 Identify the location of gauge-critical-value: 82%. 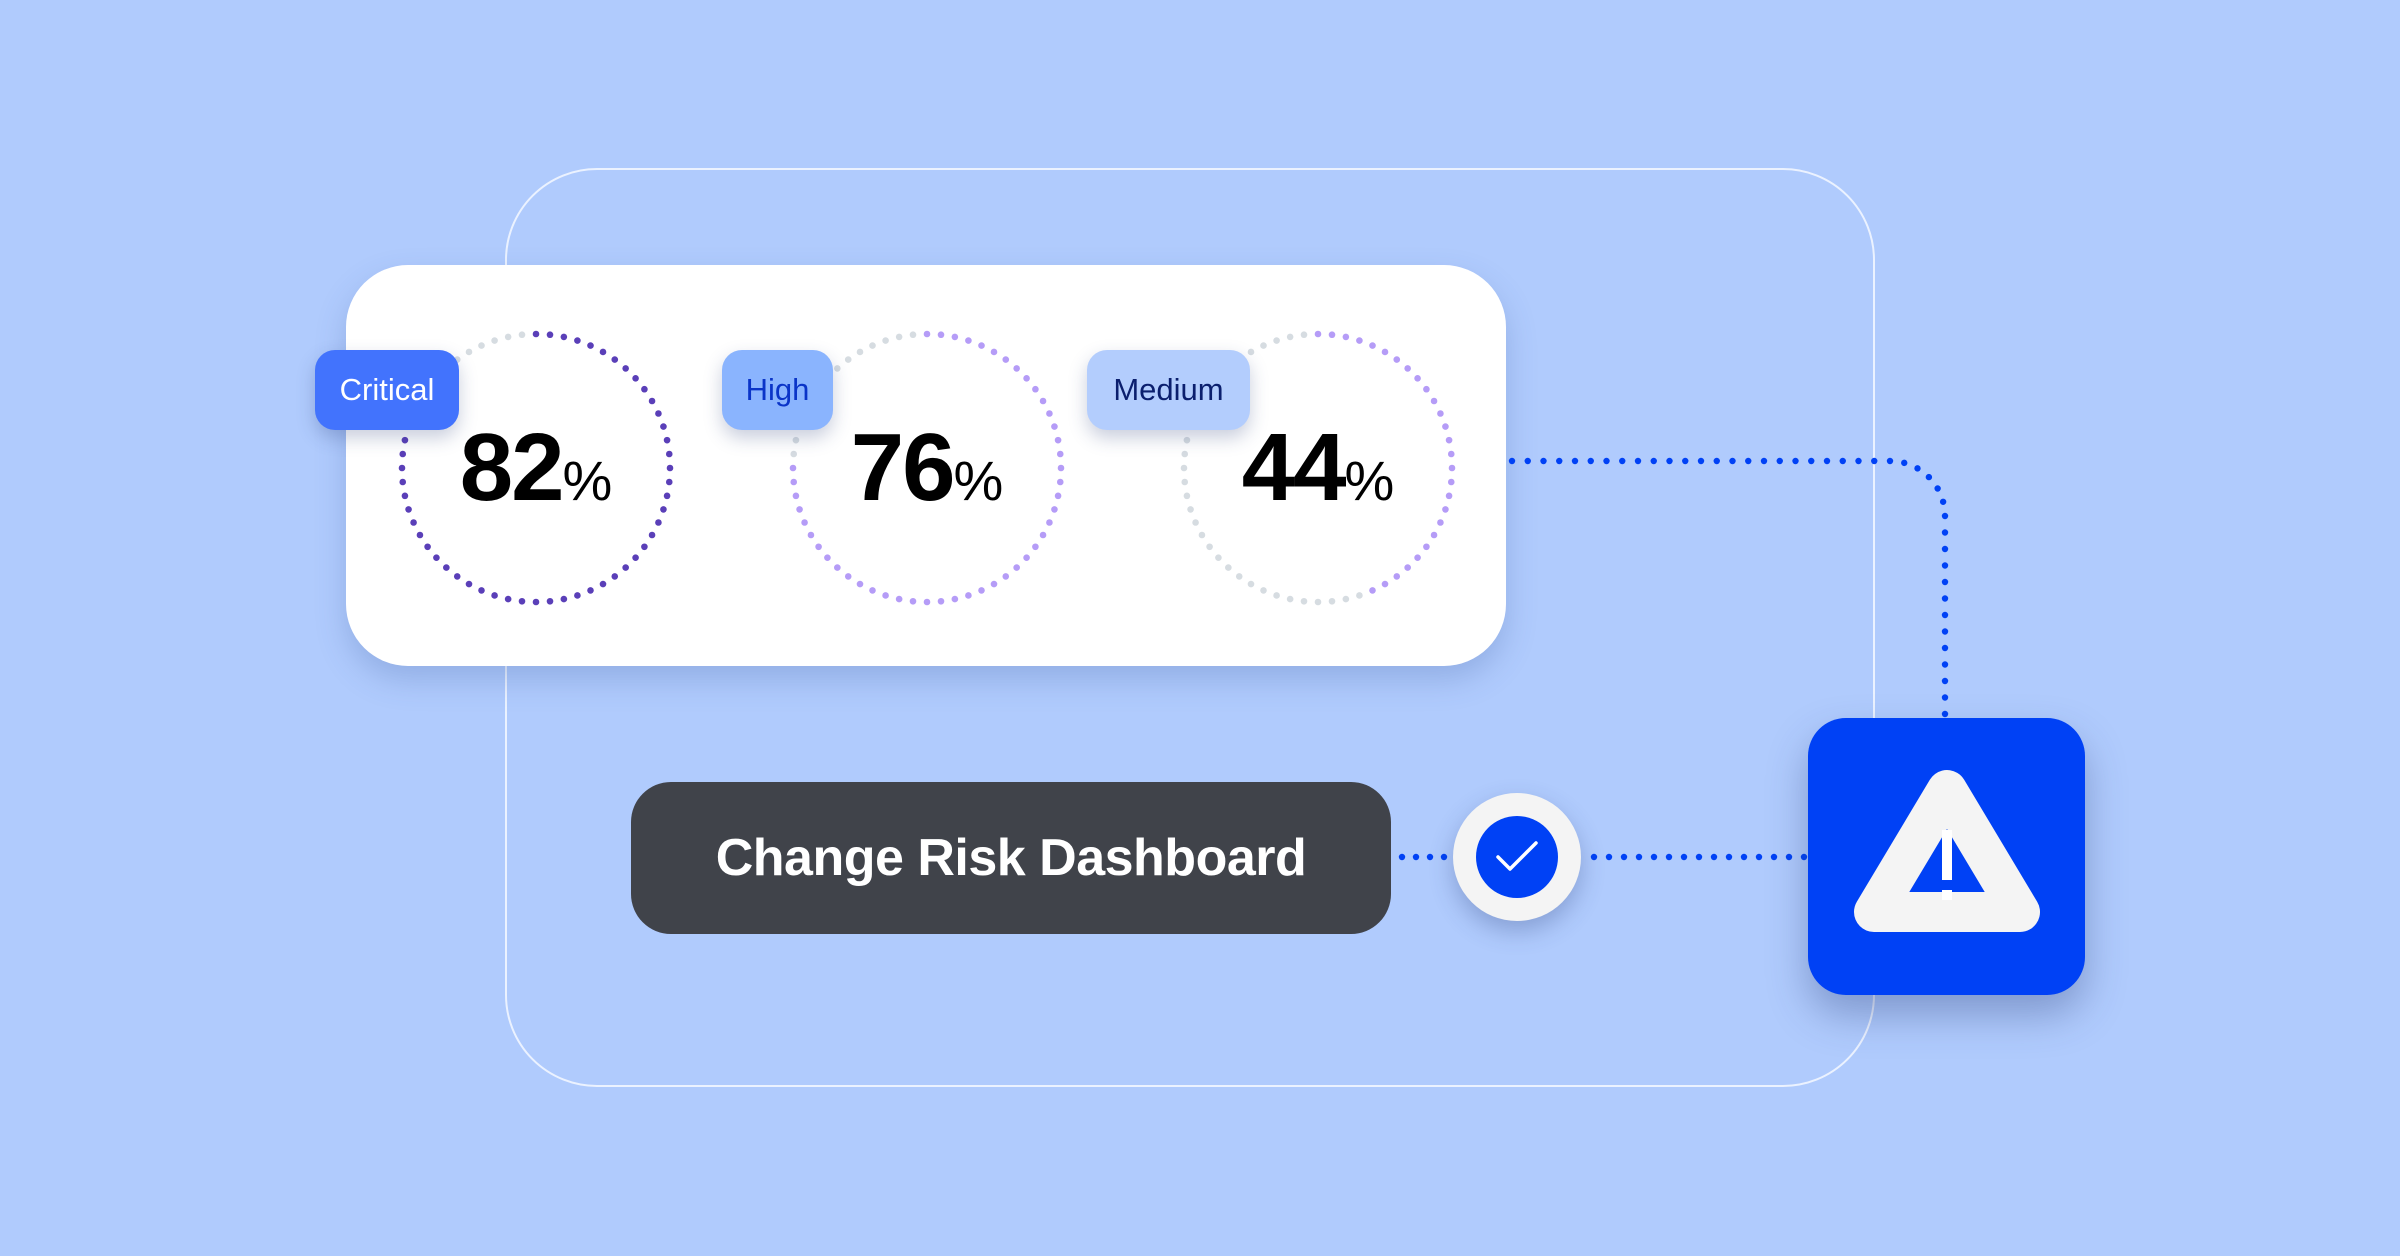
(536, 474).